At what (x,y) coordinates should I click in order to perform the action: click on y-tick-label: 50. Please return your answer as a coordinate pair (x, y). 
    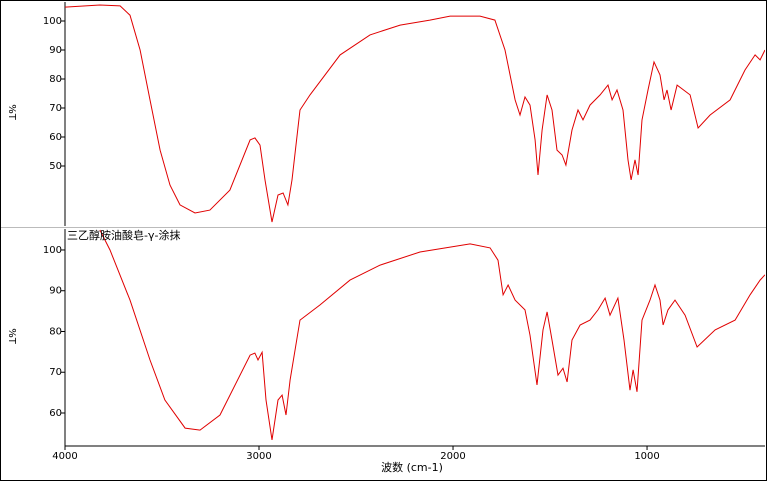
    Looking at the image, I should click on (55, 166).